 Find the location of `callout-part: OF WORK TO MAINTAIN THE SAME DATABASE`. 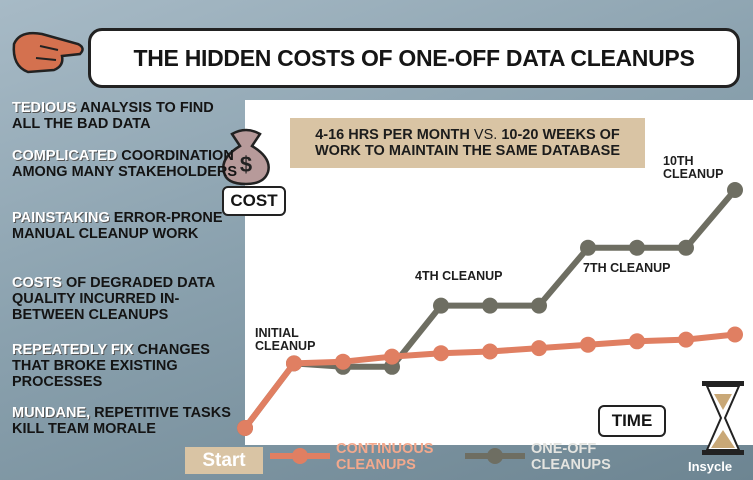

callout-part: OF WORK TO MAINTAIN THE SAME DATABASE is located at coordinates (467, 143).